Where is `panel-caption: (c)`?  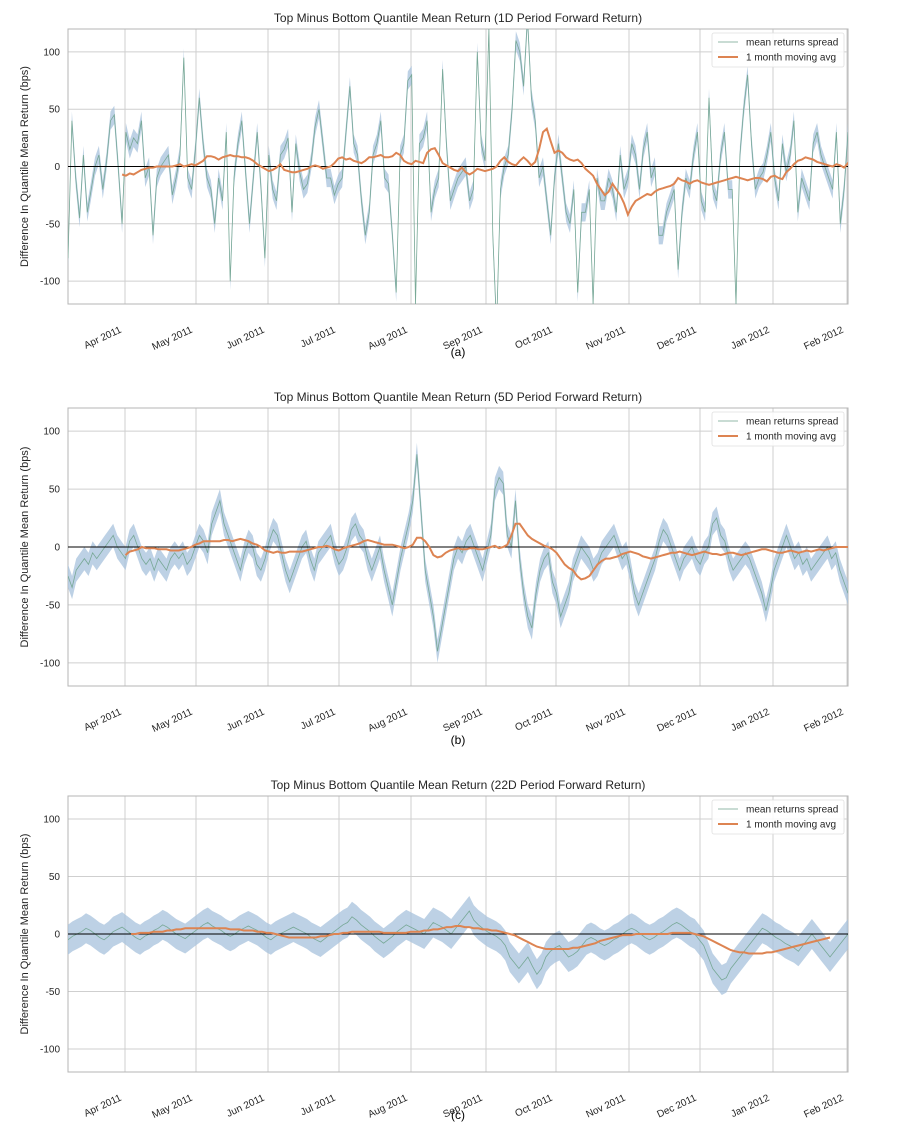
panel-caption: (c) is located at coordinates (458, 1115).